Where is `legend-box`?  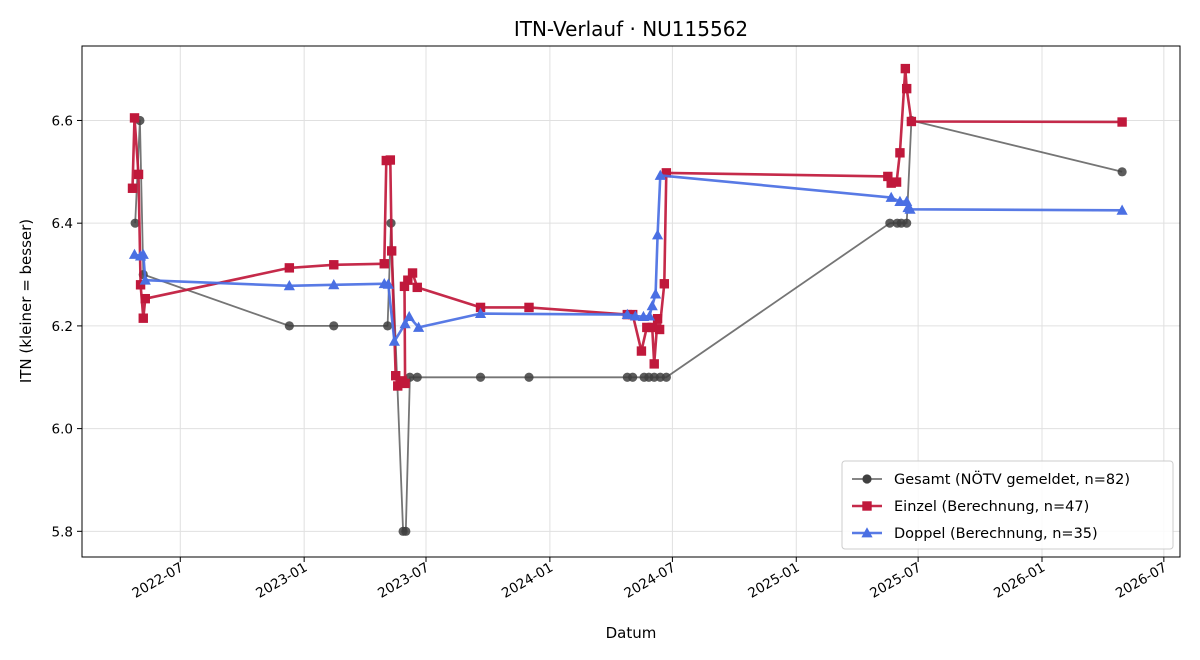 legend-box is located at coordinates (1007, 505).